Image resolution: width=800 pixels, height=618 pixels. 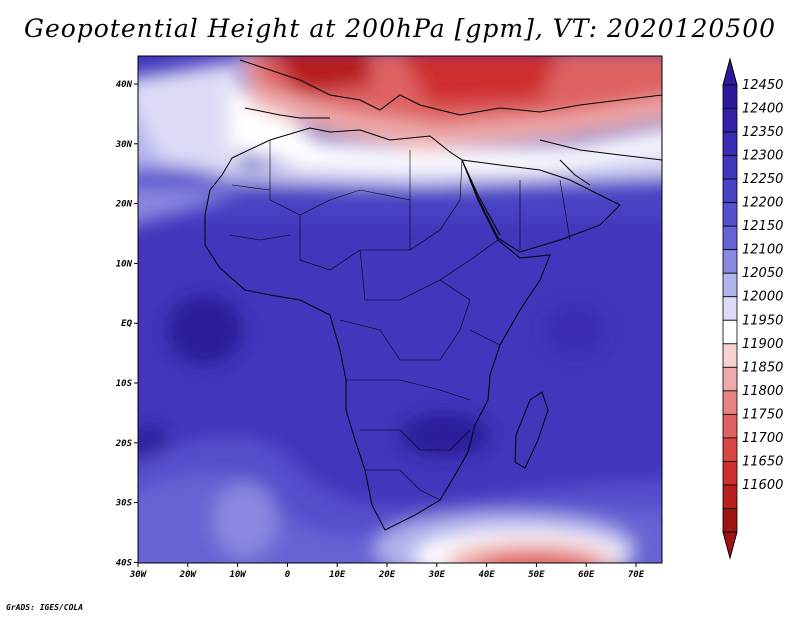 What do you see at coordinates (762, 273) in the screenshot?
I see `colorbar-level-label: 12050` at bounding box center [762, 273].